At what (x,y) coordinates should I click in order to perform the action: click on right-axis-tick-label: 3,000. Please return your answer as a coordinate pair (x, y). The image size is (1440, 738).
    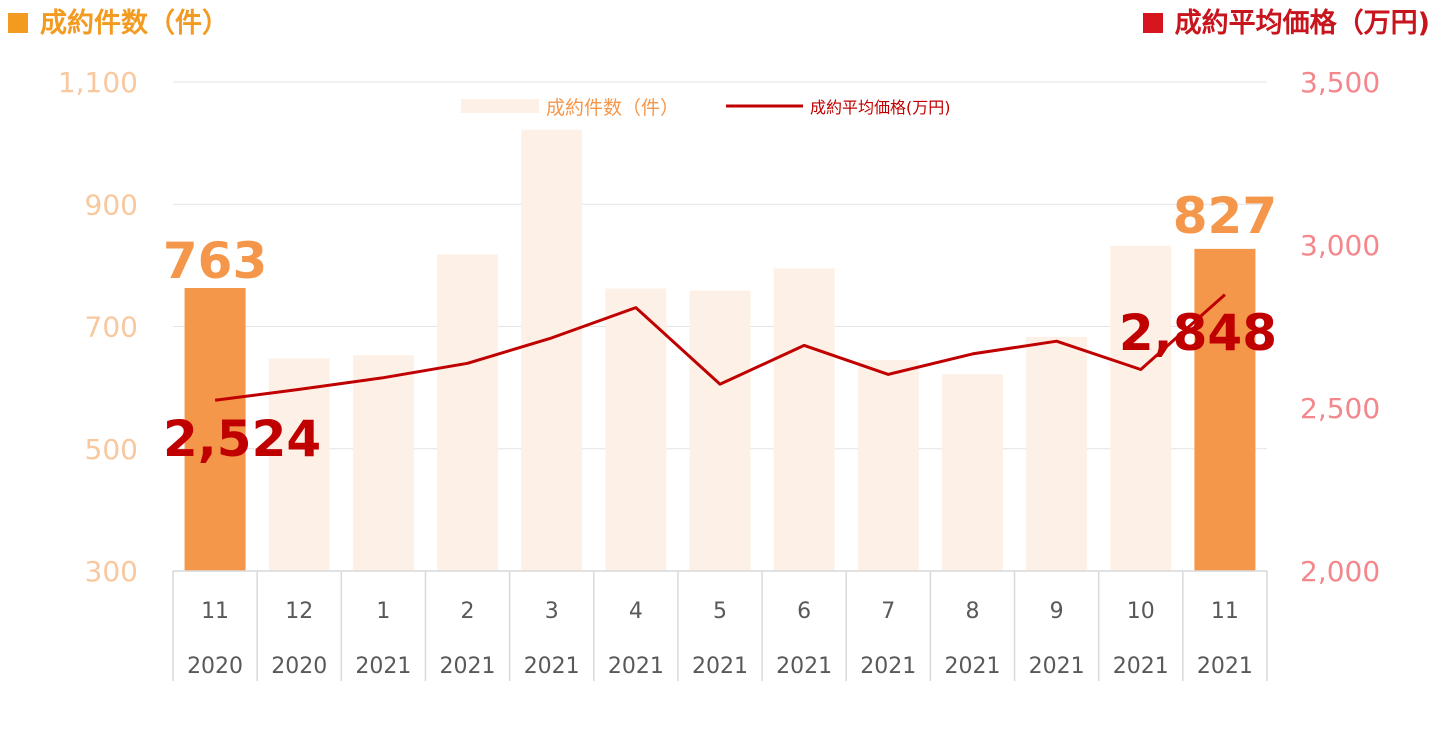
    Looking at the image, I should click on (1340, 245).